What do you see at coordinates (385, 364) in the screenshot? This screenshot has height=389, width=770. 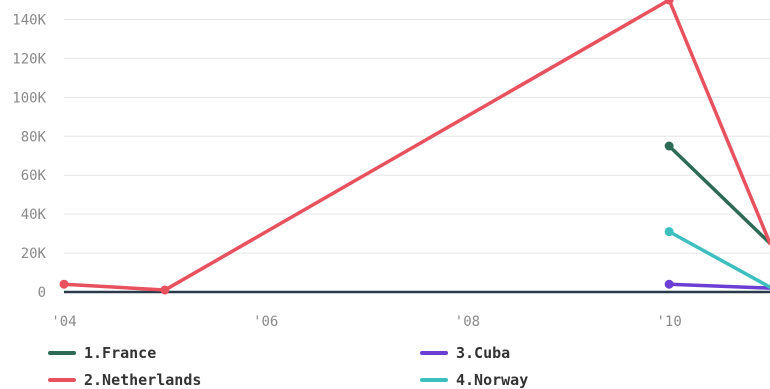 I see `legend: 1.France 2.Netherlands 3.Cuba 4.Norway` at bounding box center [385, 364].